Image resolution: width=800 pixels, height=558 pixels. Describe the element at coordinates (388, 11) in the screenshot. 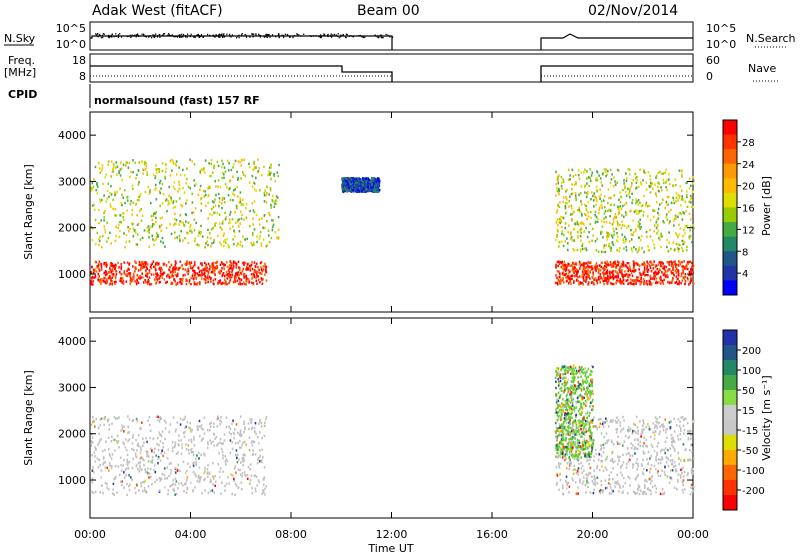

I see `beam-title: Beam 00` at that location.